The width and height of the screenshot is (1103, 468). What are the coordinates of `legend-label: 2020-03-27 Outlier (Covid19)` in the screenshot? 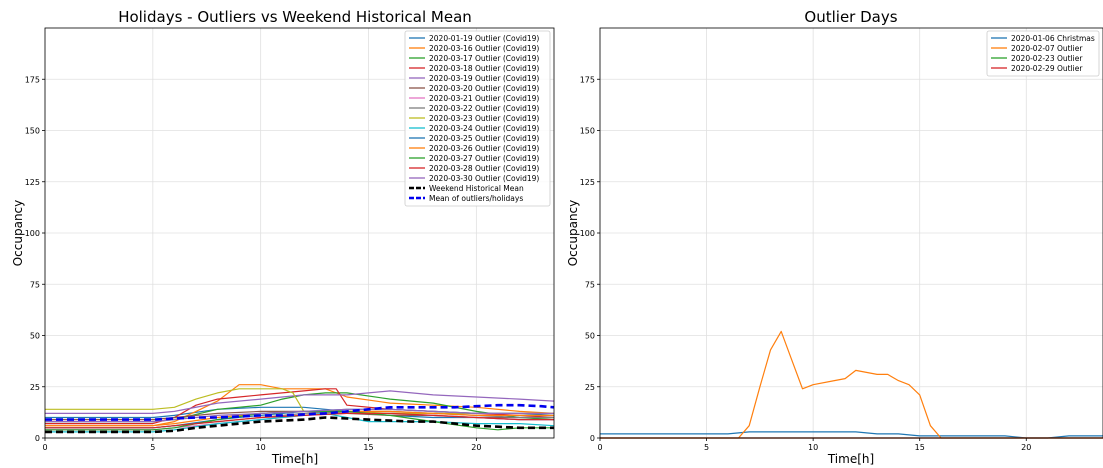 It's located at (484, 158).